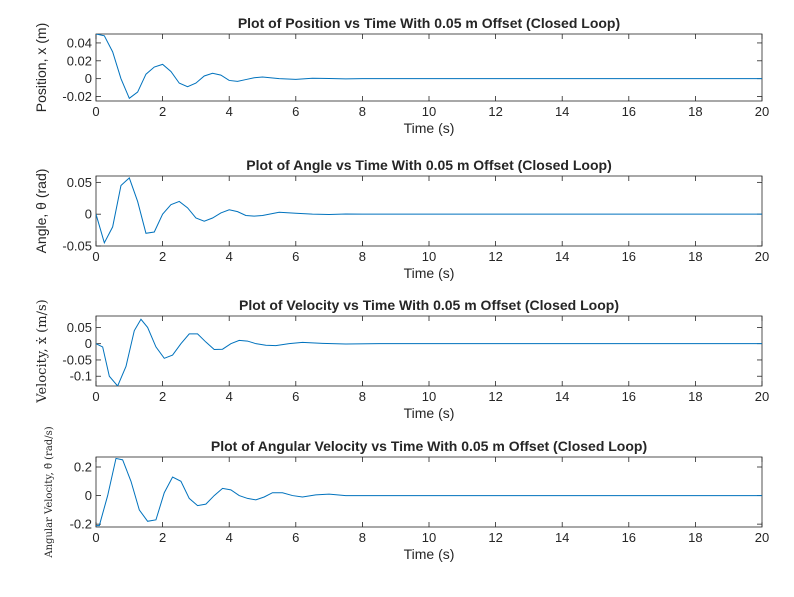  I want to click on y-axis-label: Angle, θ (rad), so click(41, 211).